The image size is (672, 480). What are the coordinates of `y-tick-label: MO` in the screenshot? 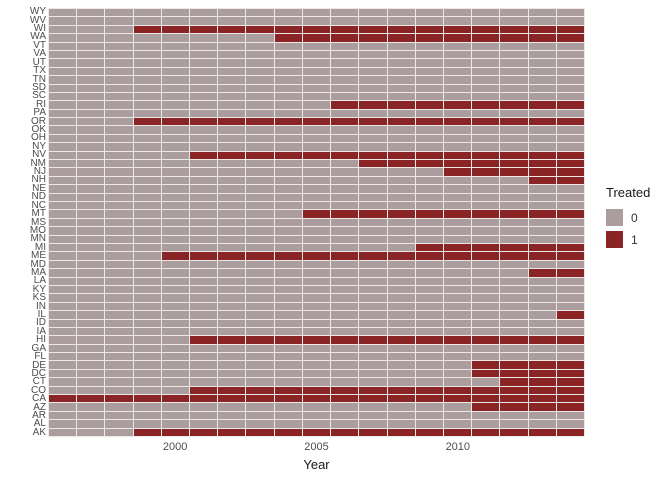 It's located at (37, 230).